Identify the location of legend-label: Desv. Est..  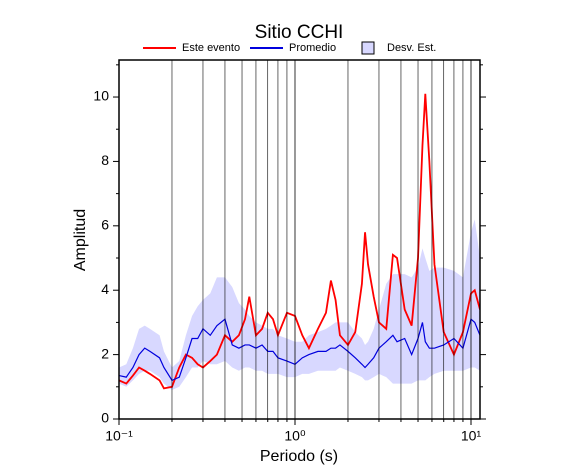
(411, 48).